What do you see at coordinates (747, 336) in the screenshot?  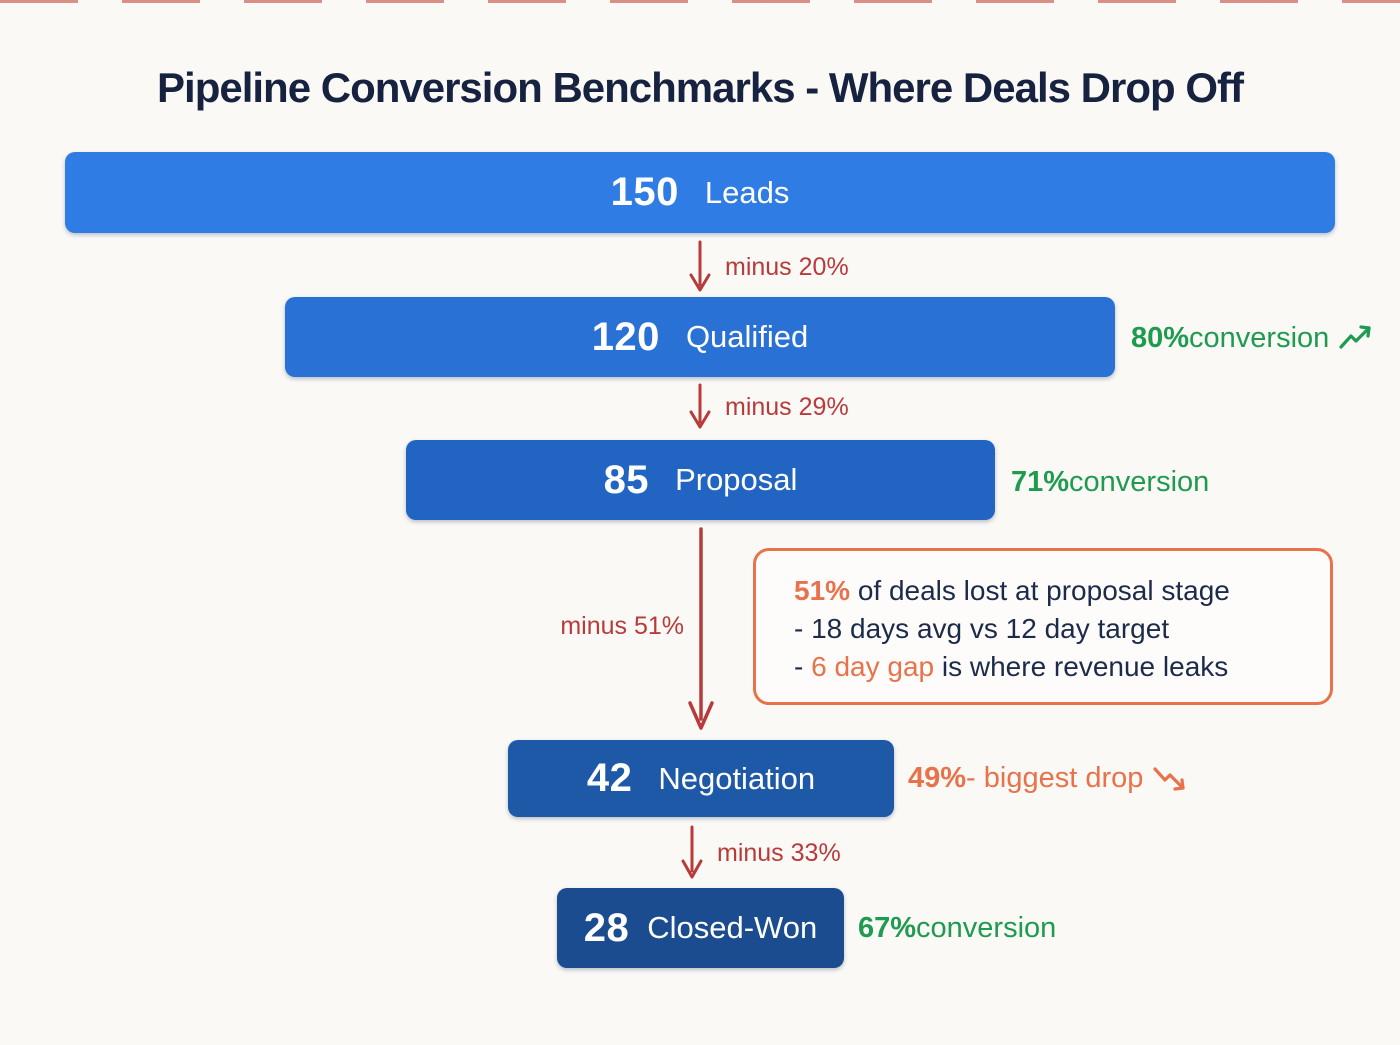 I see `stage-label: Qualified` at bounding box center [747, 336].